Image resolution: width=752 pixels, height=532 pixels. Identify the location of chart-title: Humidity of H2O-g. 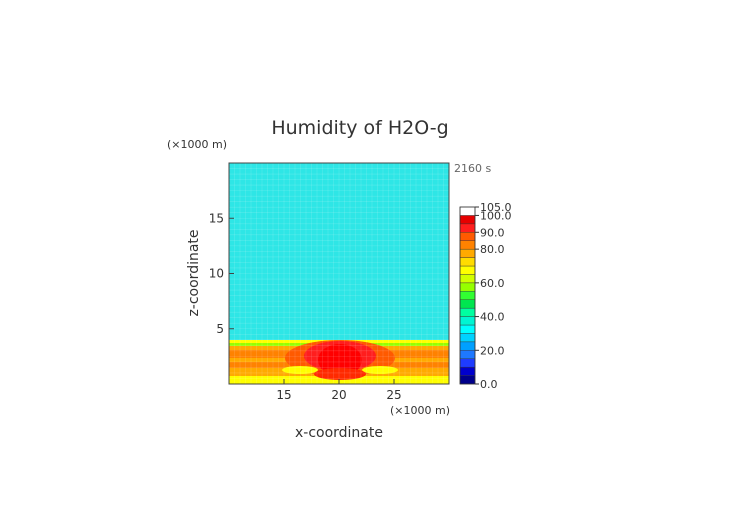
(359, 128).